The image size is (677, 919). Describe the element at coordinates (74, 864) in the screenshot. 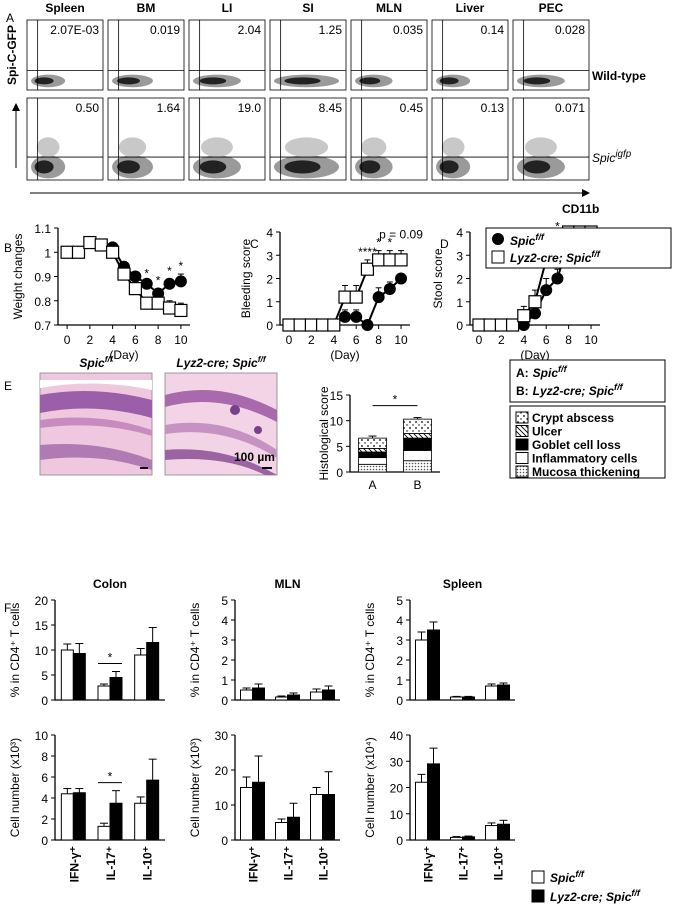

I see `x-tick-label: IFN-γ⁺` at that location.